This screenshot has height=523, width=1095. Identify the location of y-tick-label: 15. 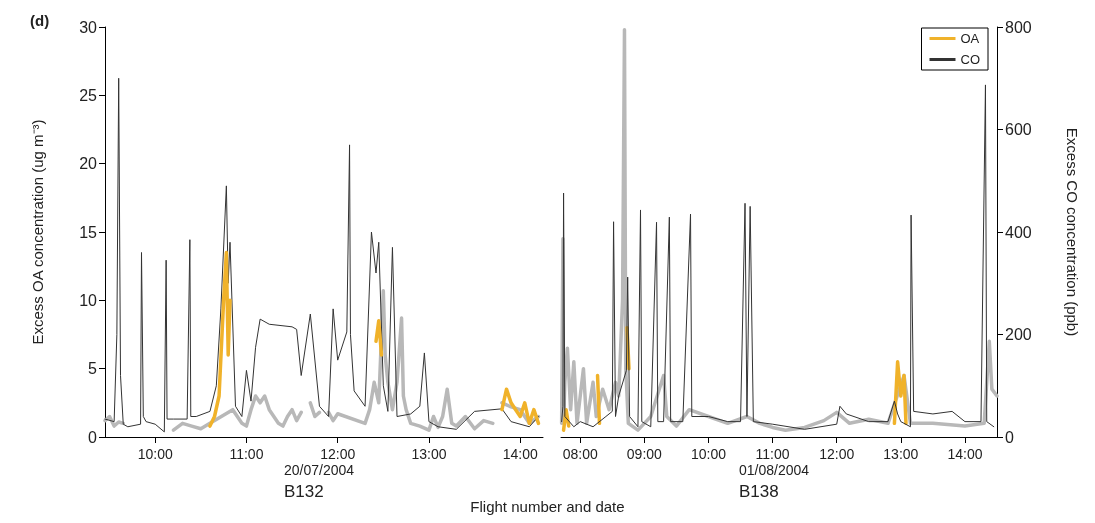
(88, 232).